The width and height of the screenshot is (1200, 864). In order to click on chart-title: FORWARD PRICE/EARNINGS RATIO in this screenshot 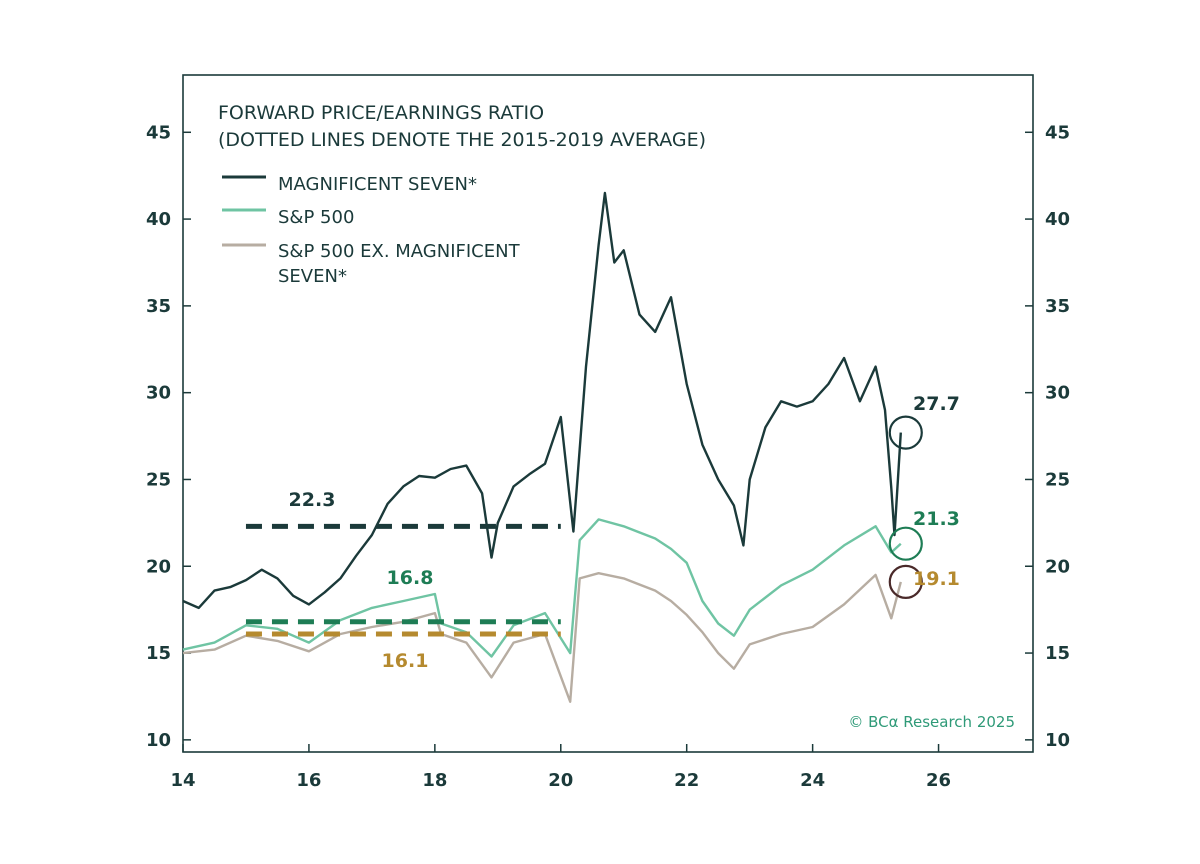, I will do `click(381, 113)`.